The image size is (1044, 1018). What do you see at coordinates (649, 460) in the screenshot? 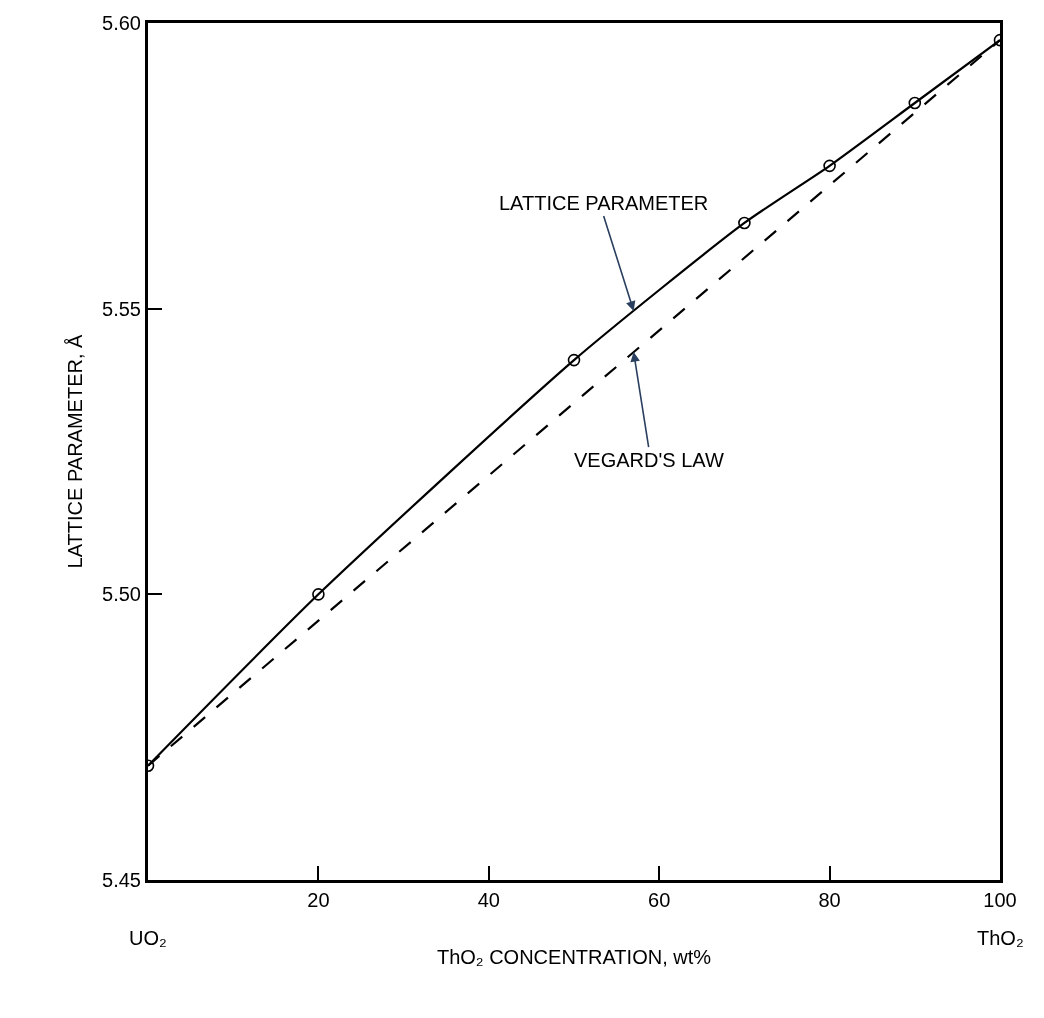
I see `annotation: VEGARD'S LAW` at bounding box center [649, 460].